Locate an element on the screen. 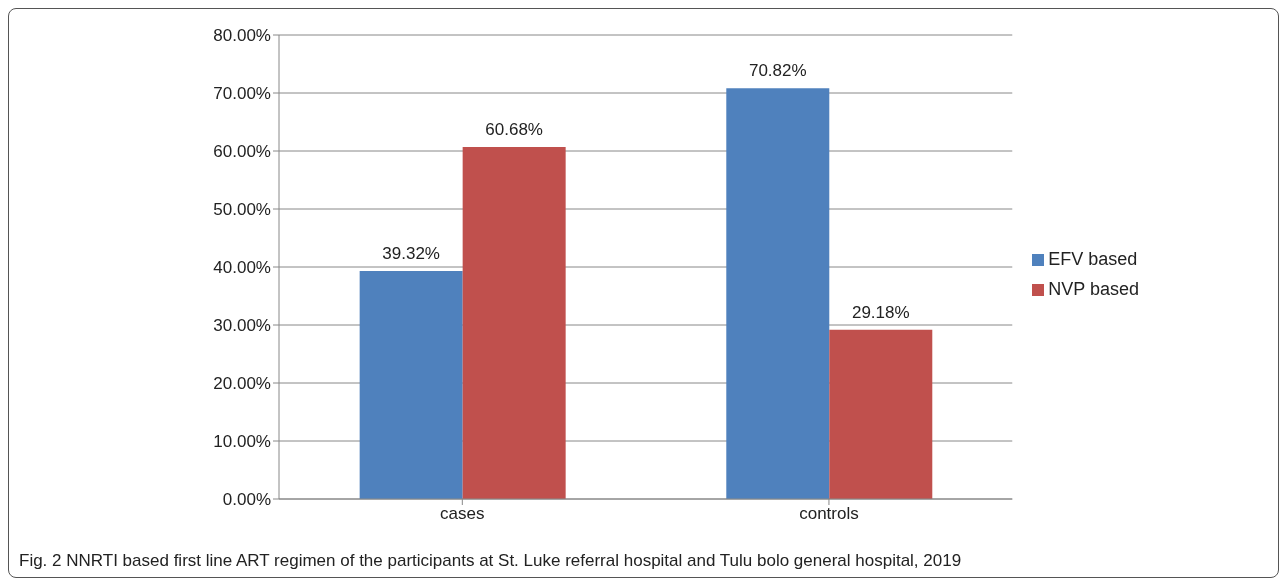  data-label: 70.82% is located at coordinates (777, 71).